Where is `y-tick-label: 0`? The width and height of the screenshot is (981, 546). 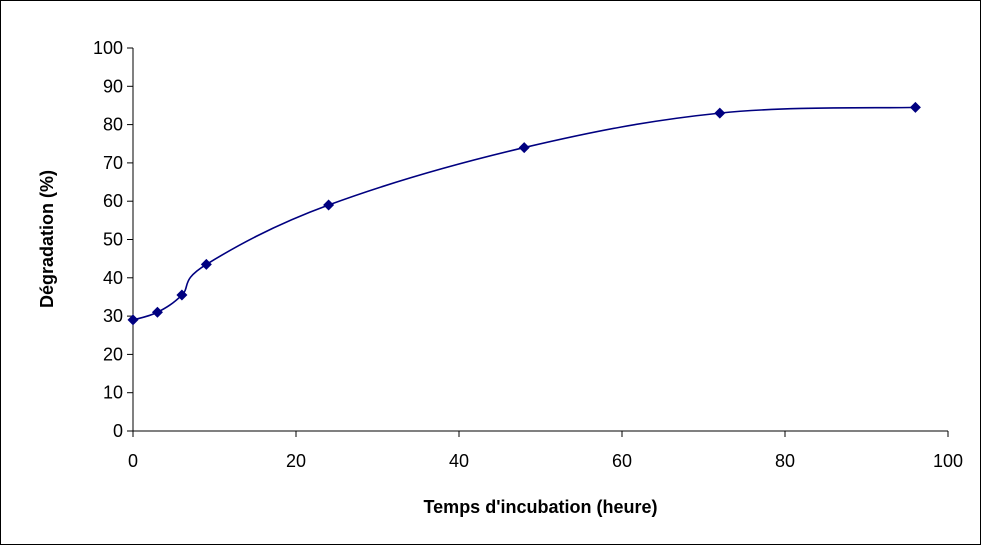 y-tick-label: 0 is located at coordinates (118, 431).